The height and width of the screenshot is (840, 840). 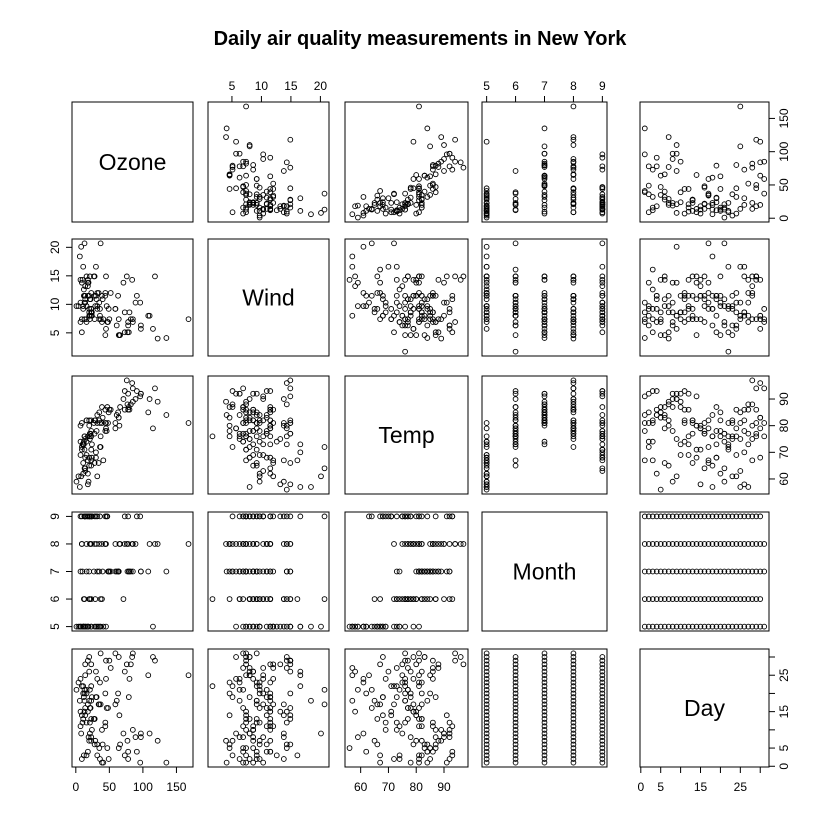 I want to click on tick-label: 15, so click(x=701, y=787).